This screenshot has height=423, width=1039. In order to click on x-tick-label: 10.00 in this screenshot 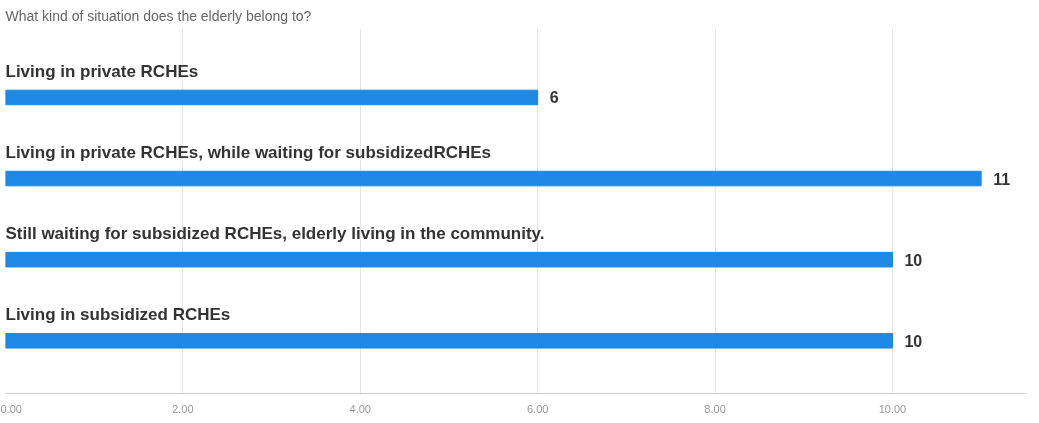, I will do `click(892, 408)`.